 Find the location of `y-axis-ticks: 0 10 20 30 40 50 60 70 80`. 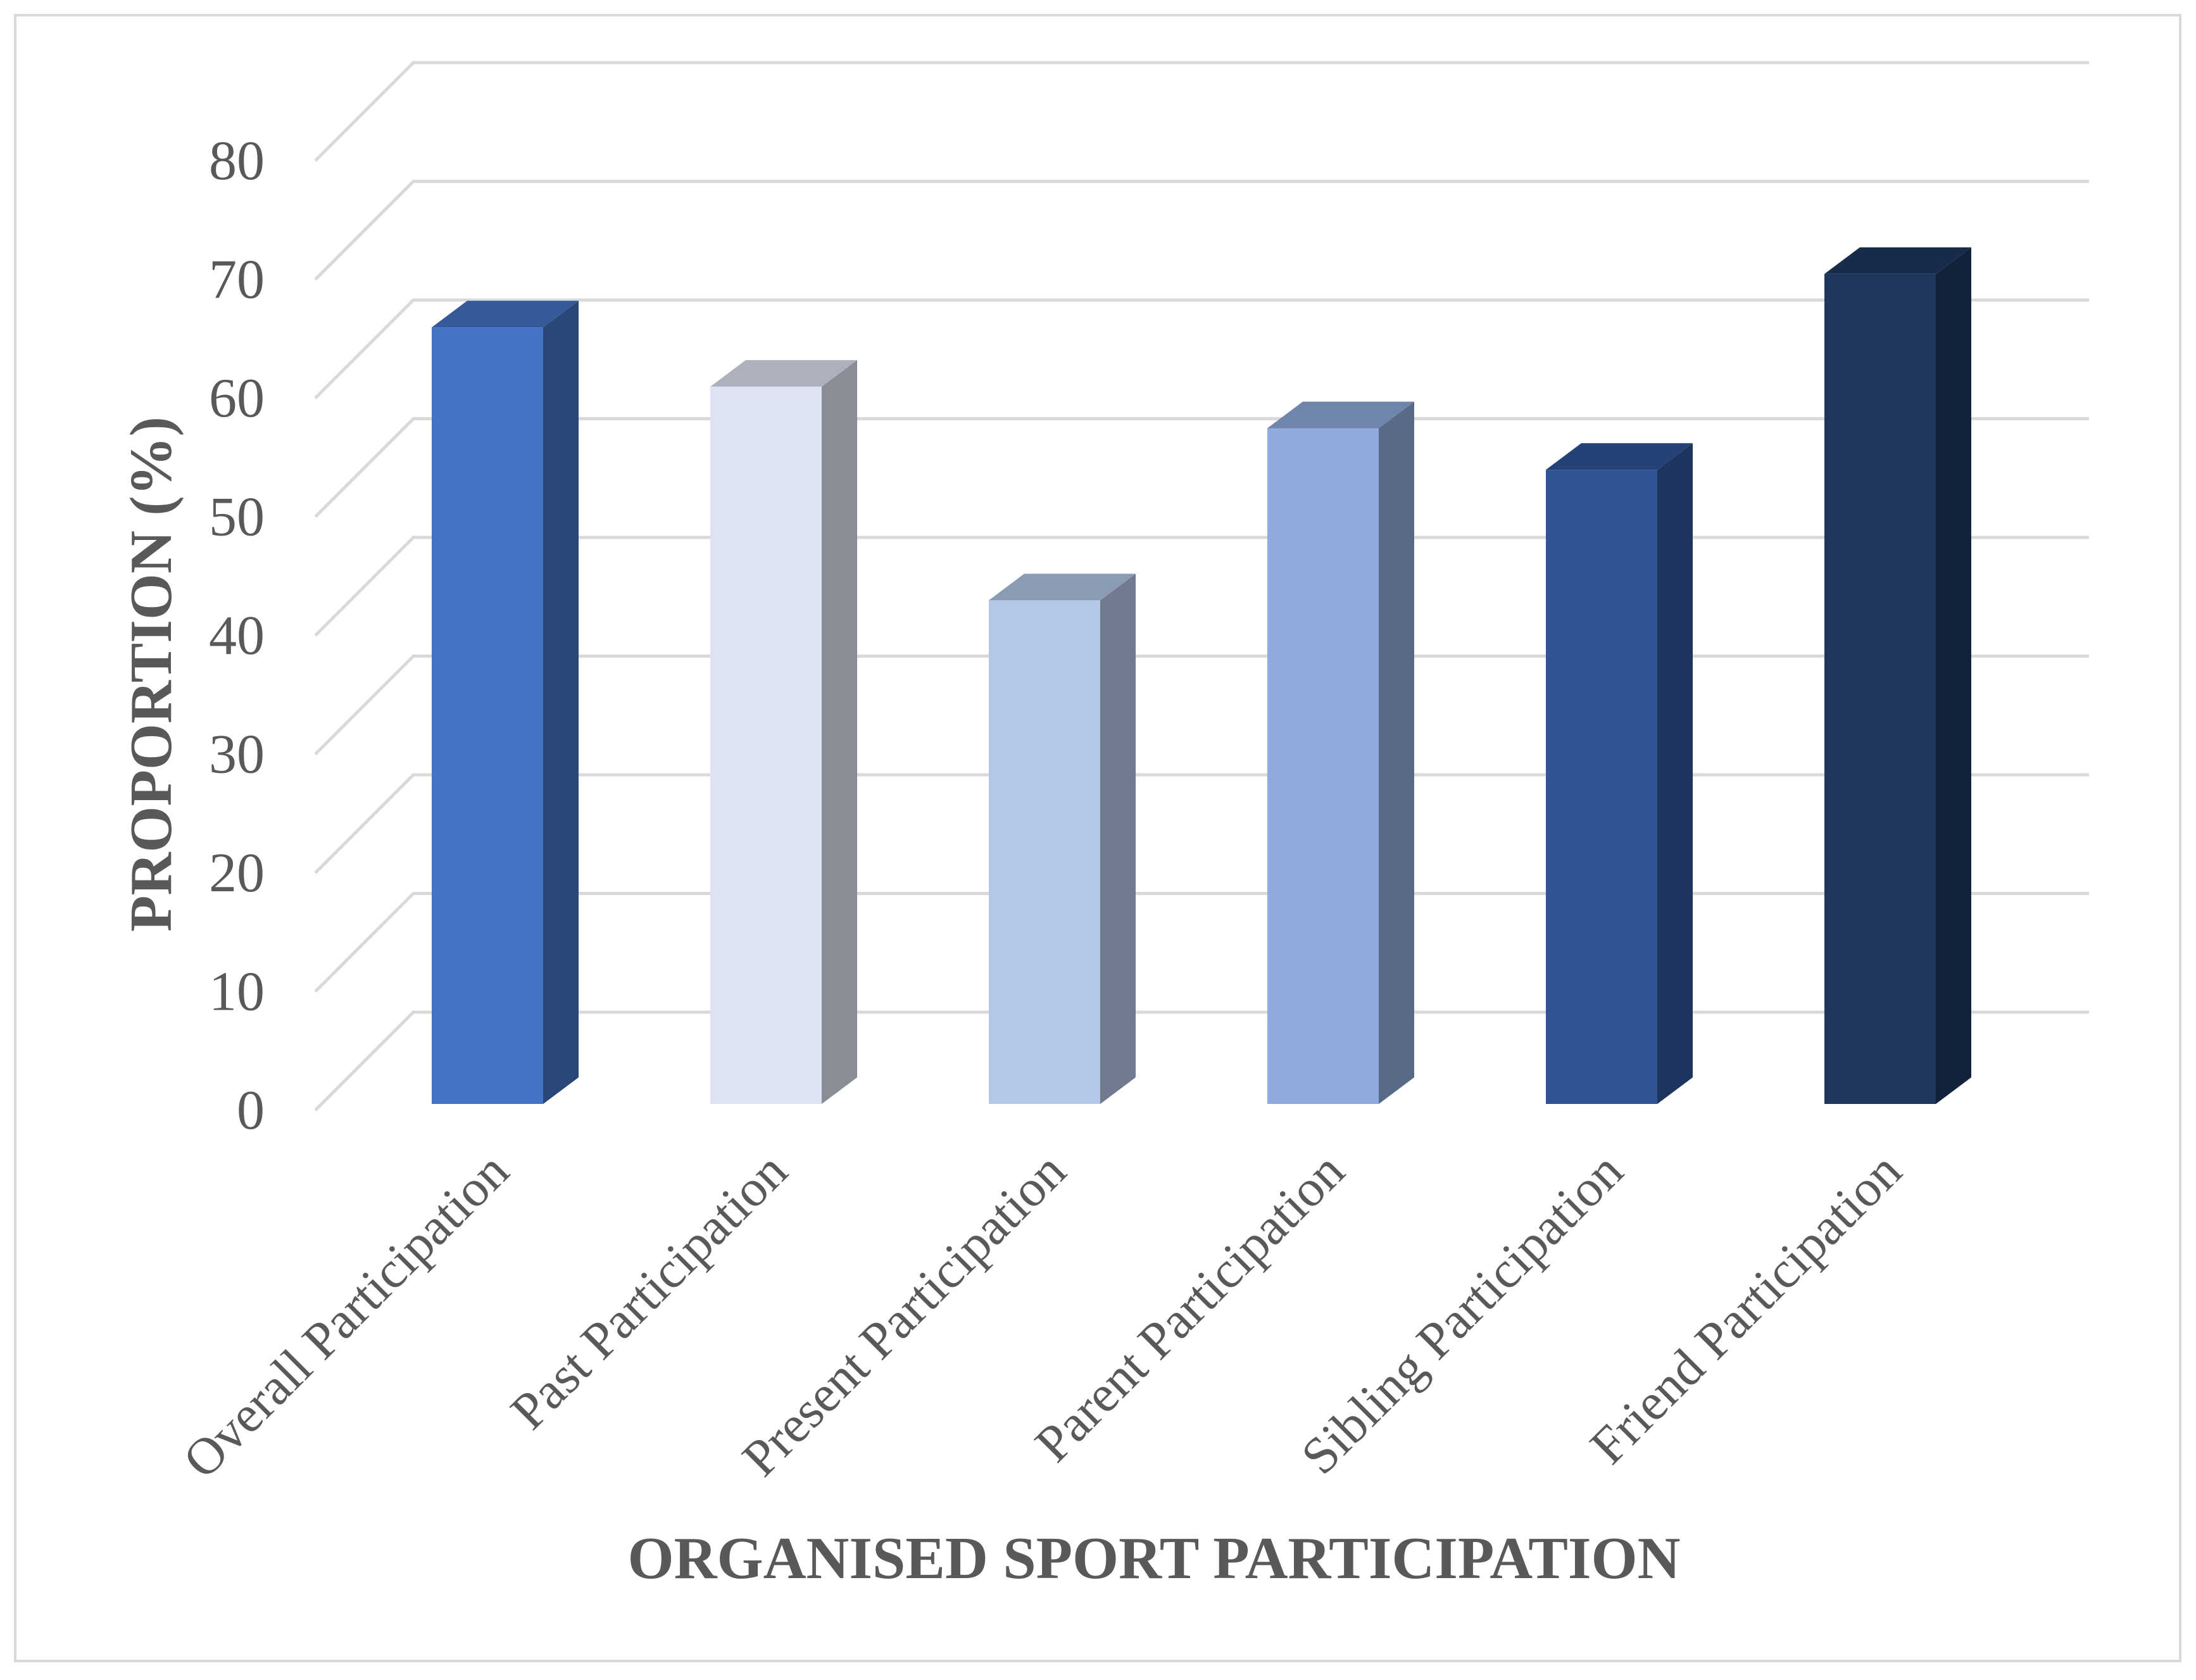

y-axis-ticks: 0 10 20 30 40 50 60 70 80 is located at coordinates (237, 635).